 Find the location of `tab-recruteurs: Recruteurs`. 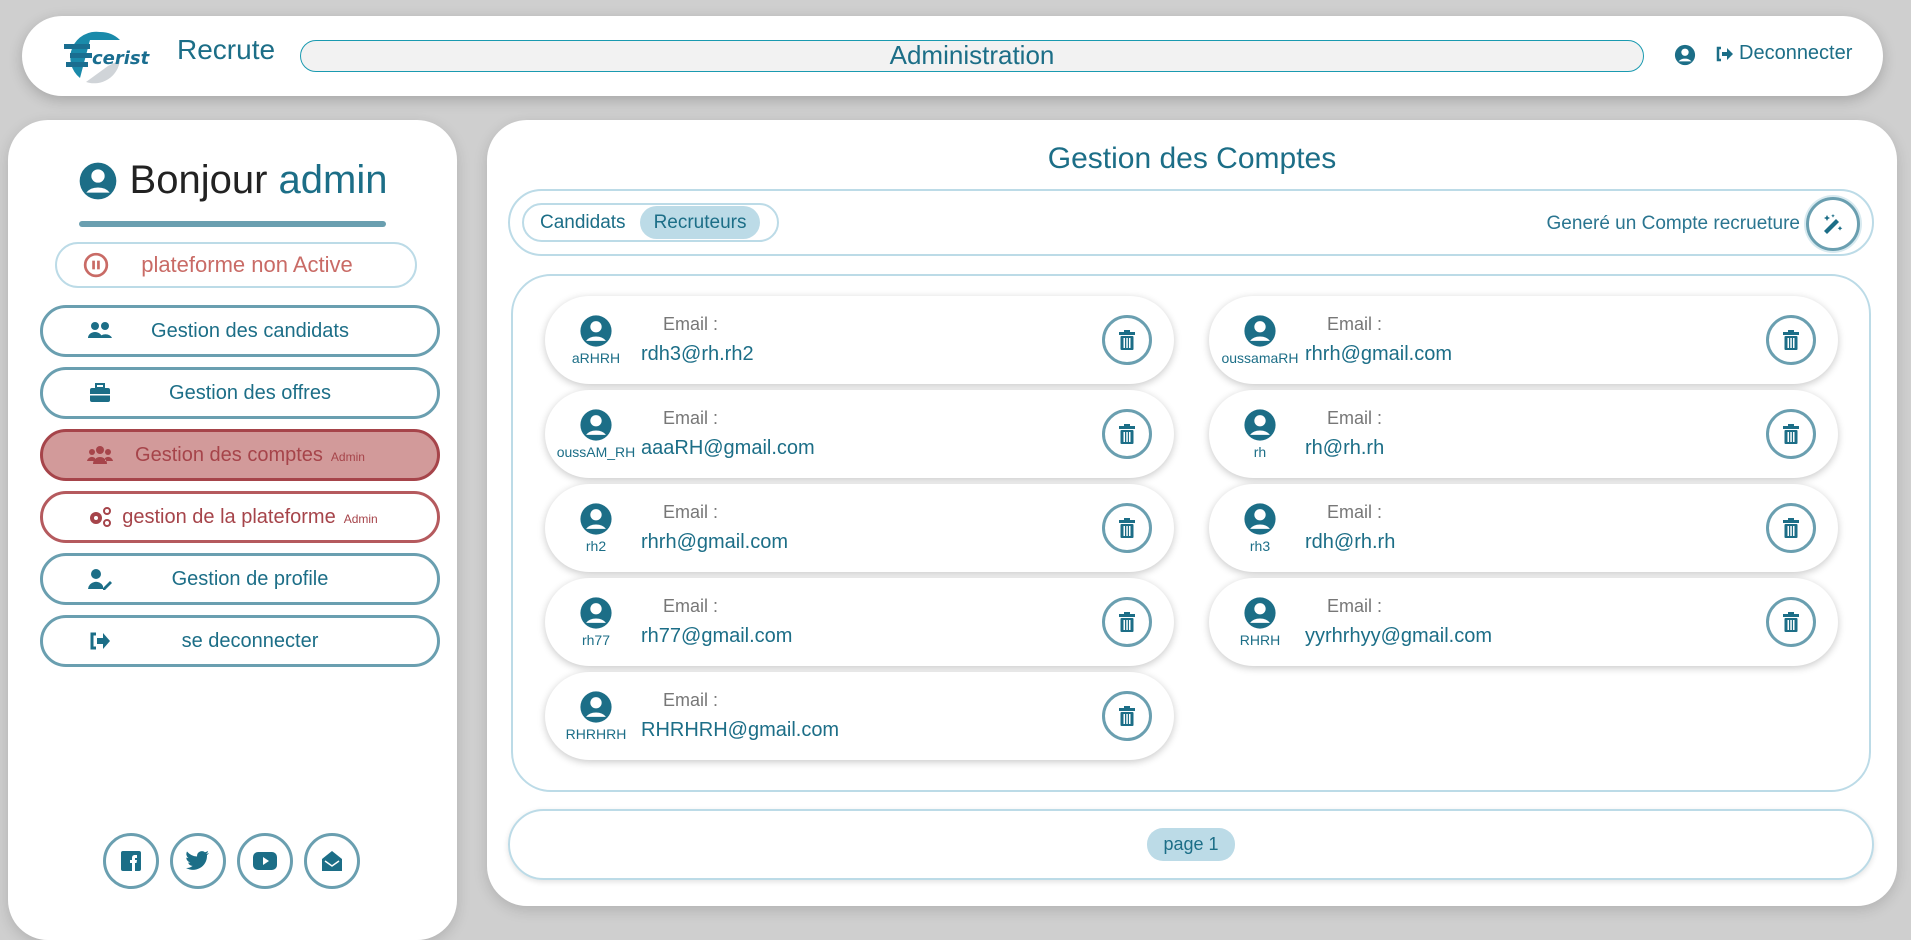

tab-recruteurs: Recruteurs is located at coordinates (700, 222).